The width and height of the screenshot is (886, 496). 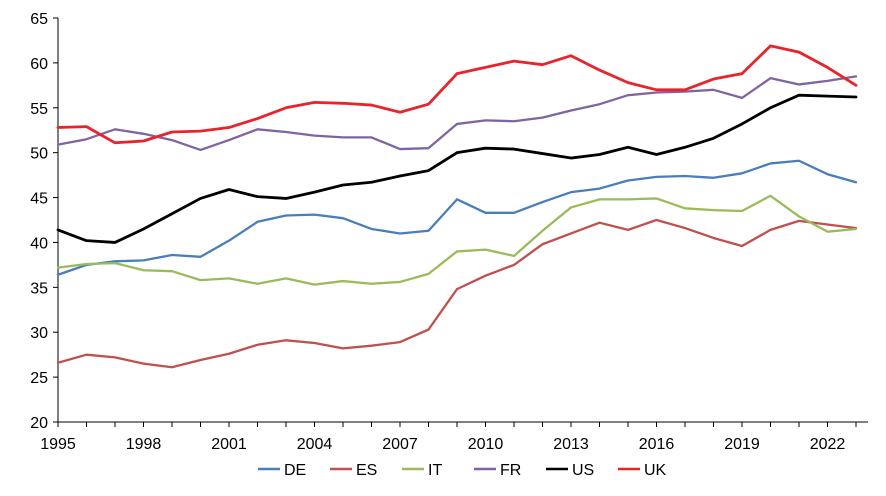 I want to click on x-axis: 1995 1998 2001 2004 2007 2010 2013 2016 2019 2022, so click(x=454, y=437).